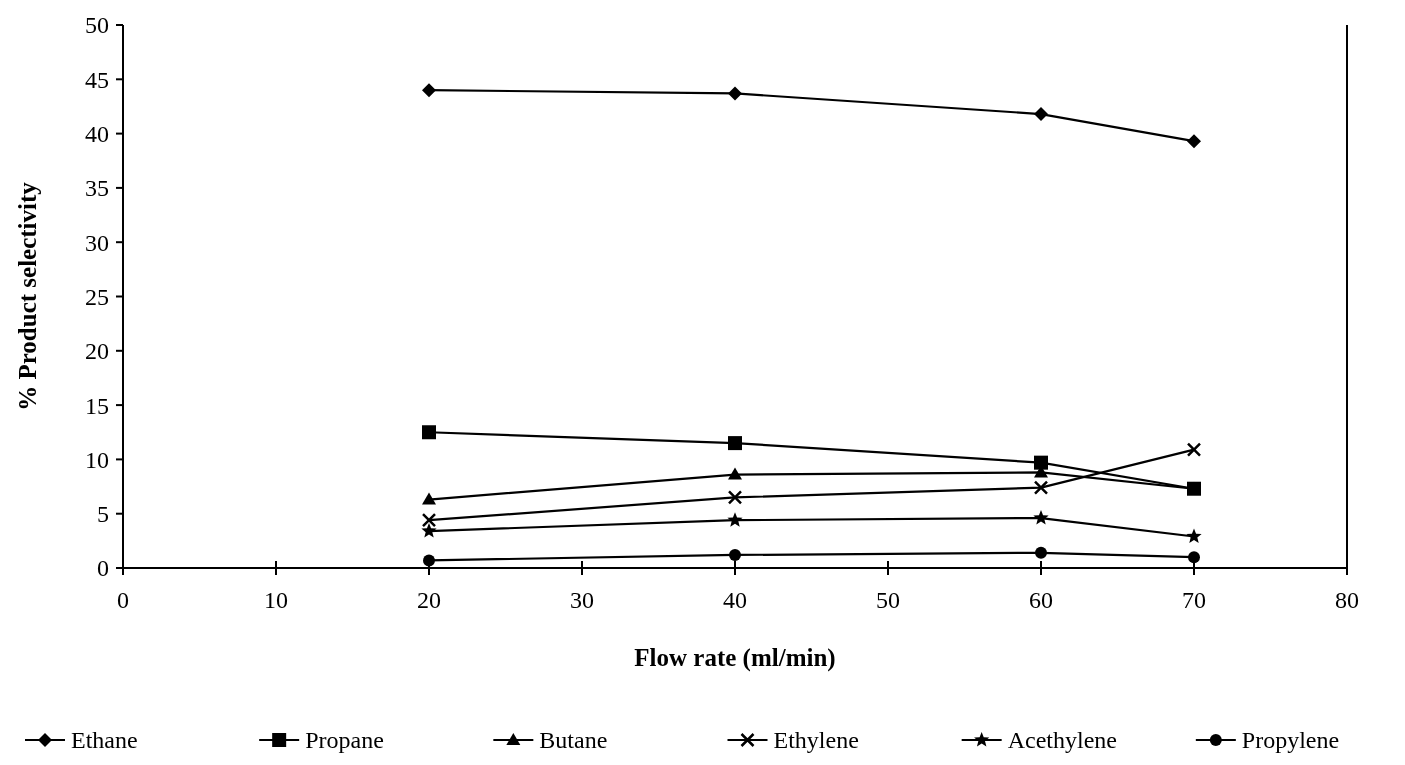  I want to click on x-tick-label: 70, so click(1194, 600).